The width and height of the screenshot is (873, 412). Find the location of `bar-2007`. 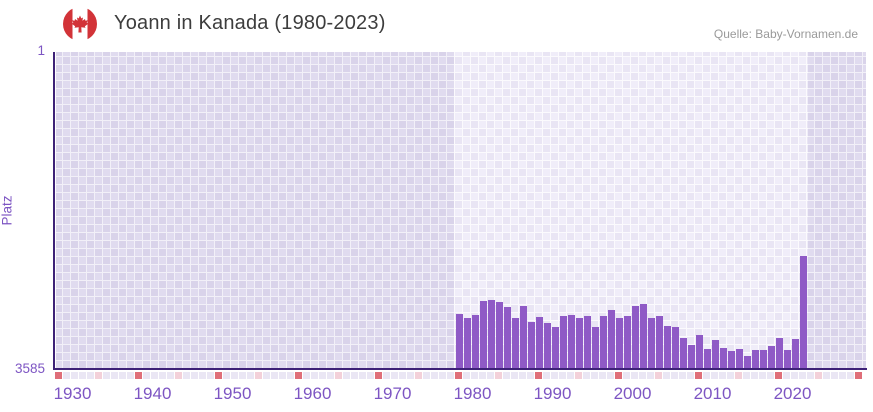

bar-2007 is located at coordinates (675, 347).